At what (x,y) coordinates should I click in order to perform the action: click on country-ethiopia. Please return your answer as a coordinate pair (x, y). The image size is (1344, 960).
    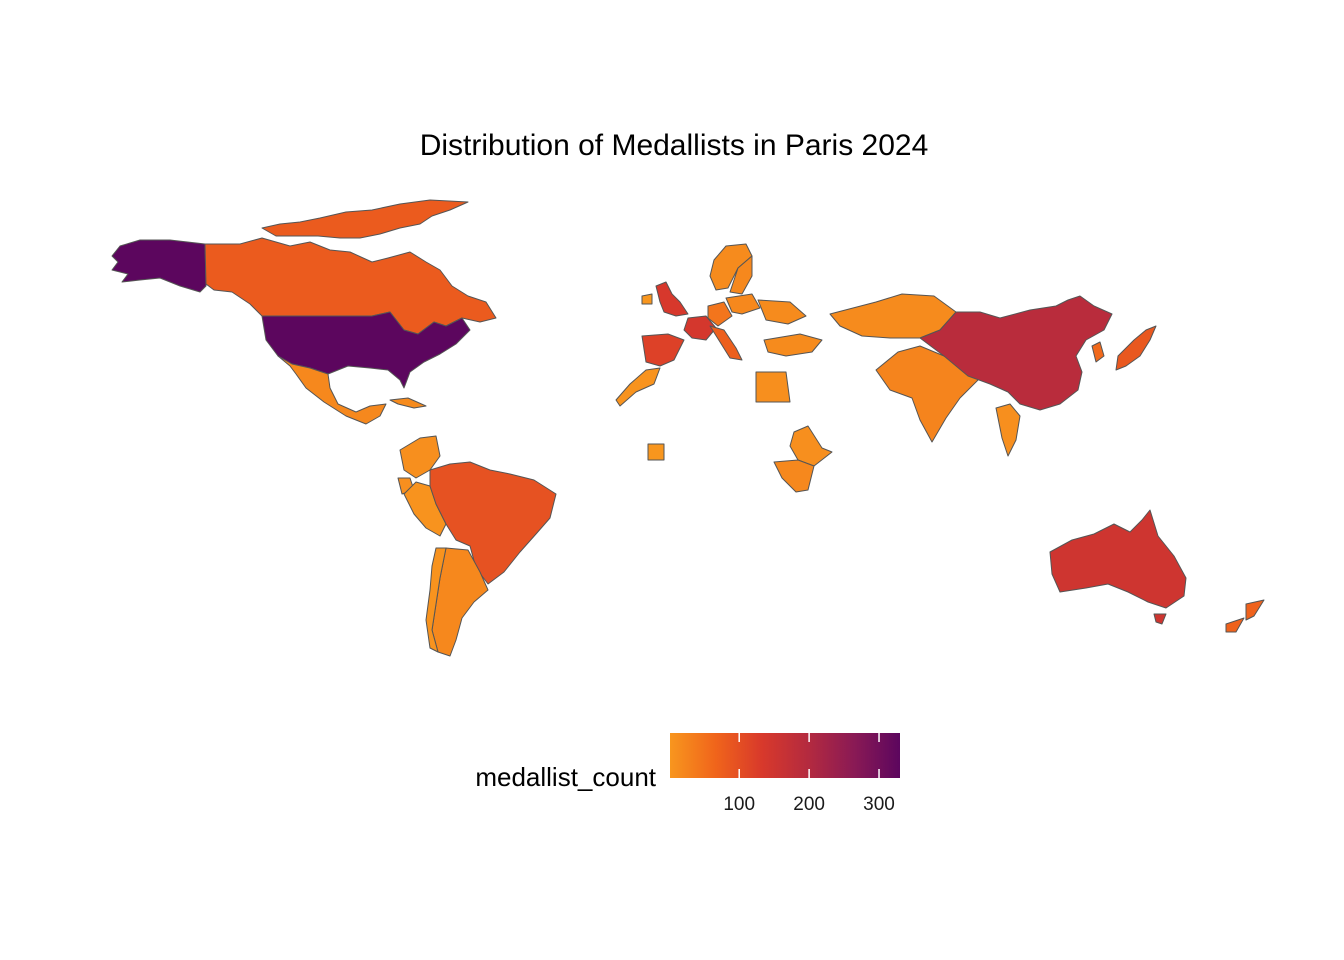
    Looking at the image, I should click on (811, 446).